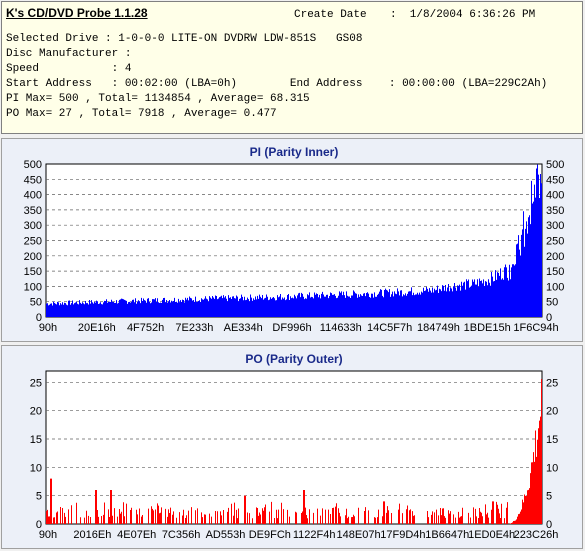 The height and width of the screenshot is (551, 585). Describe the element at coordinates (33, 196) in the screenshot. I see `y-tick-label-left: 400` at that location.